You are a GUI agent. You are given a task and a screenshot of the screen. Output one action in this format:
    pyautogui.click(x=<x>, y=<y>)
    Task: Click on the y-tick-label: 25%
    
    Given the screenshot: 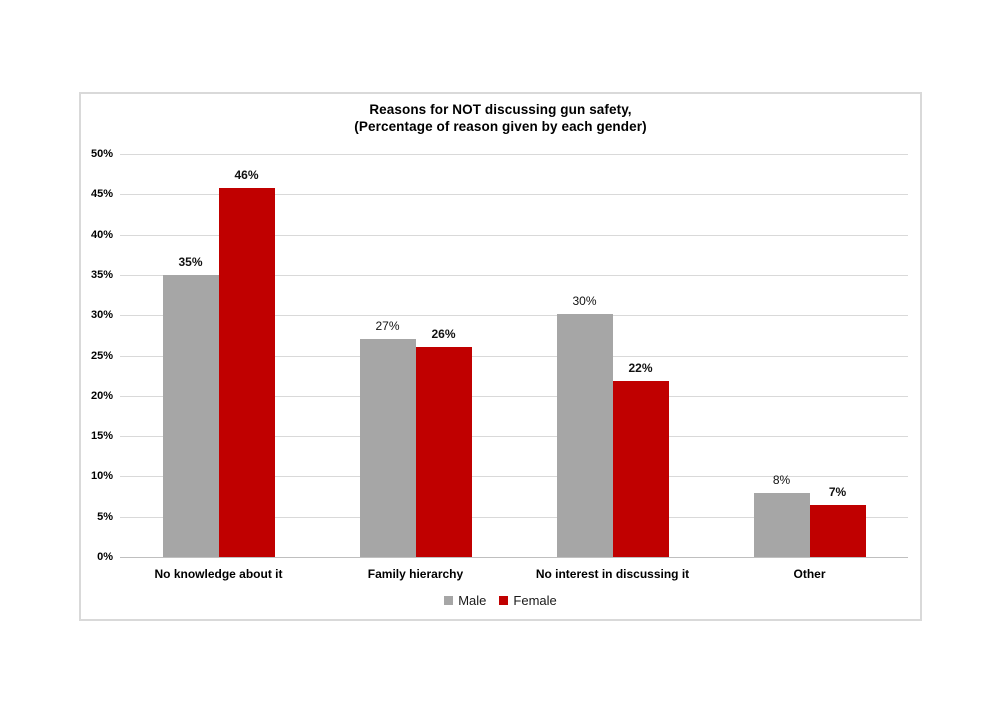 What is the action you would take?
    pyautogui.click(x=101, y=355)
    